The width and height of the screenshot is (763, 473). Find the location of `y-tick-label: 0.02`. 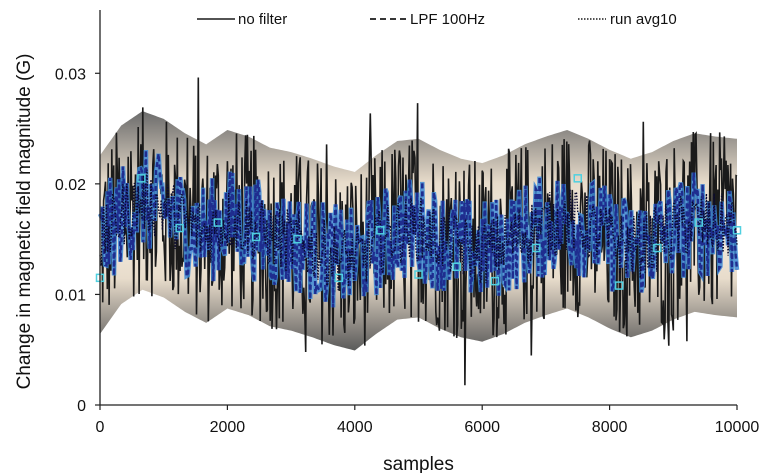

y-tick-label: 0.02 is located at coordinates (70, 185).